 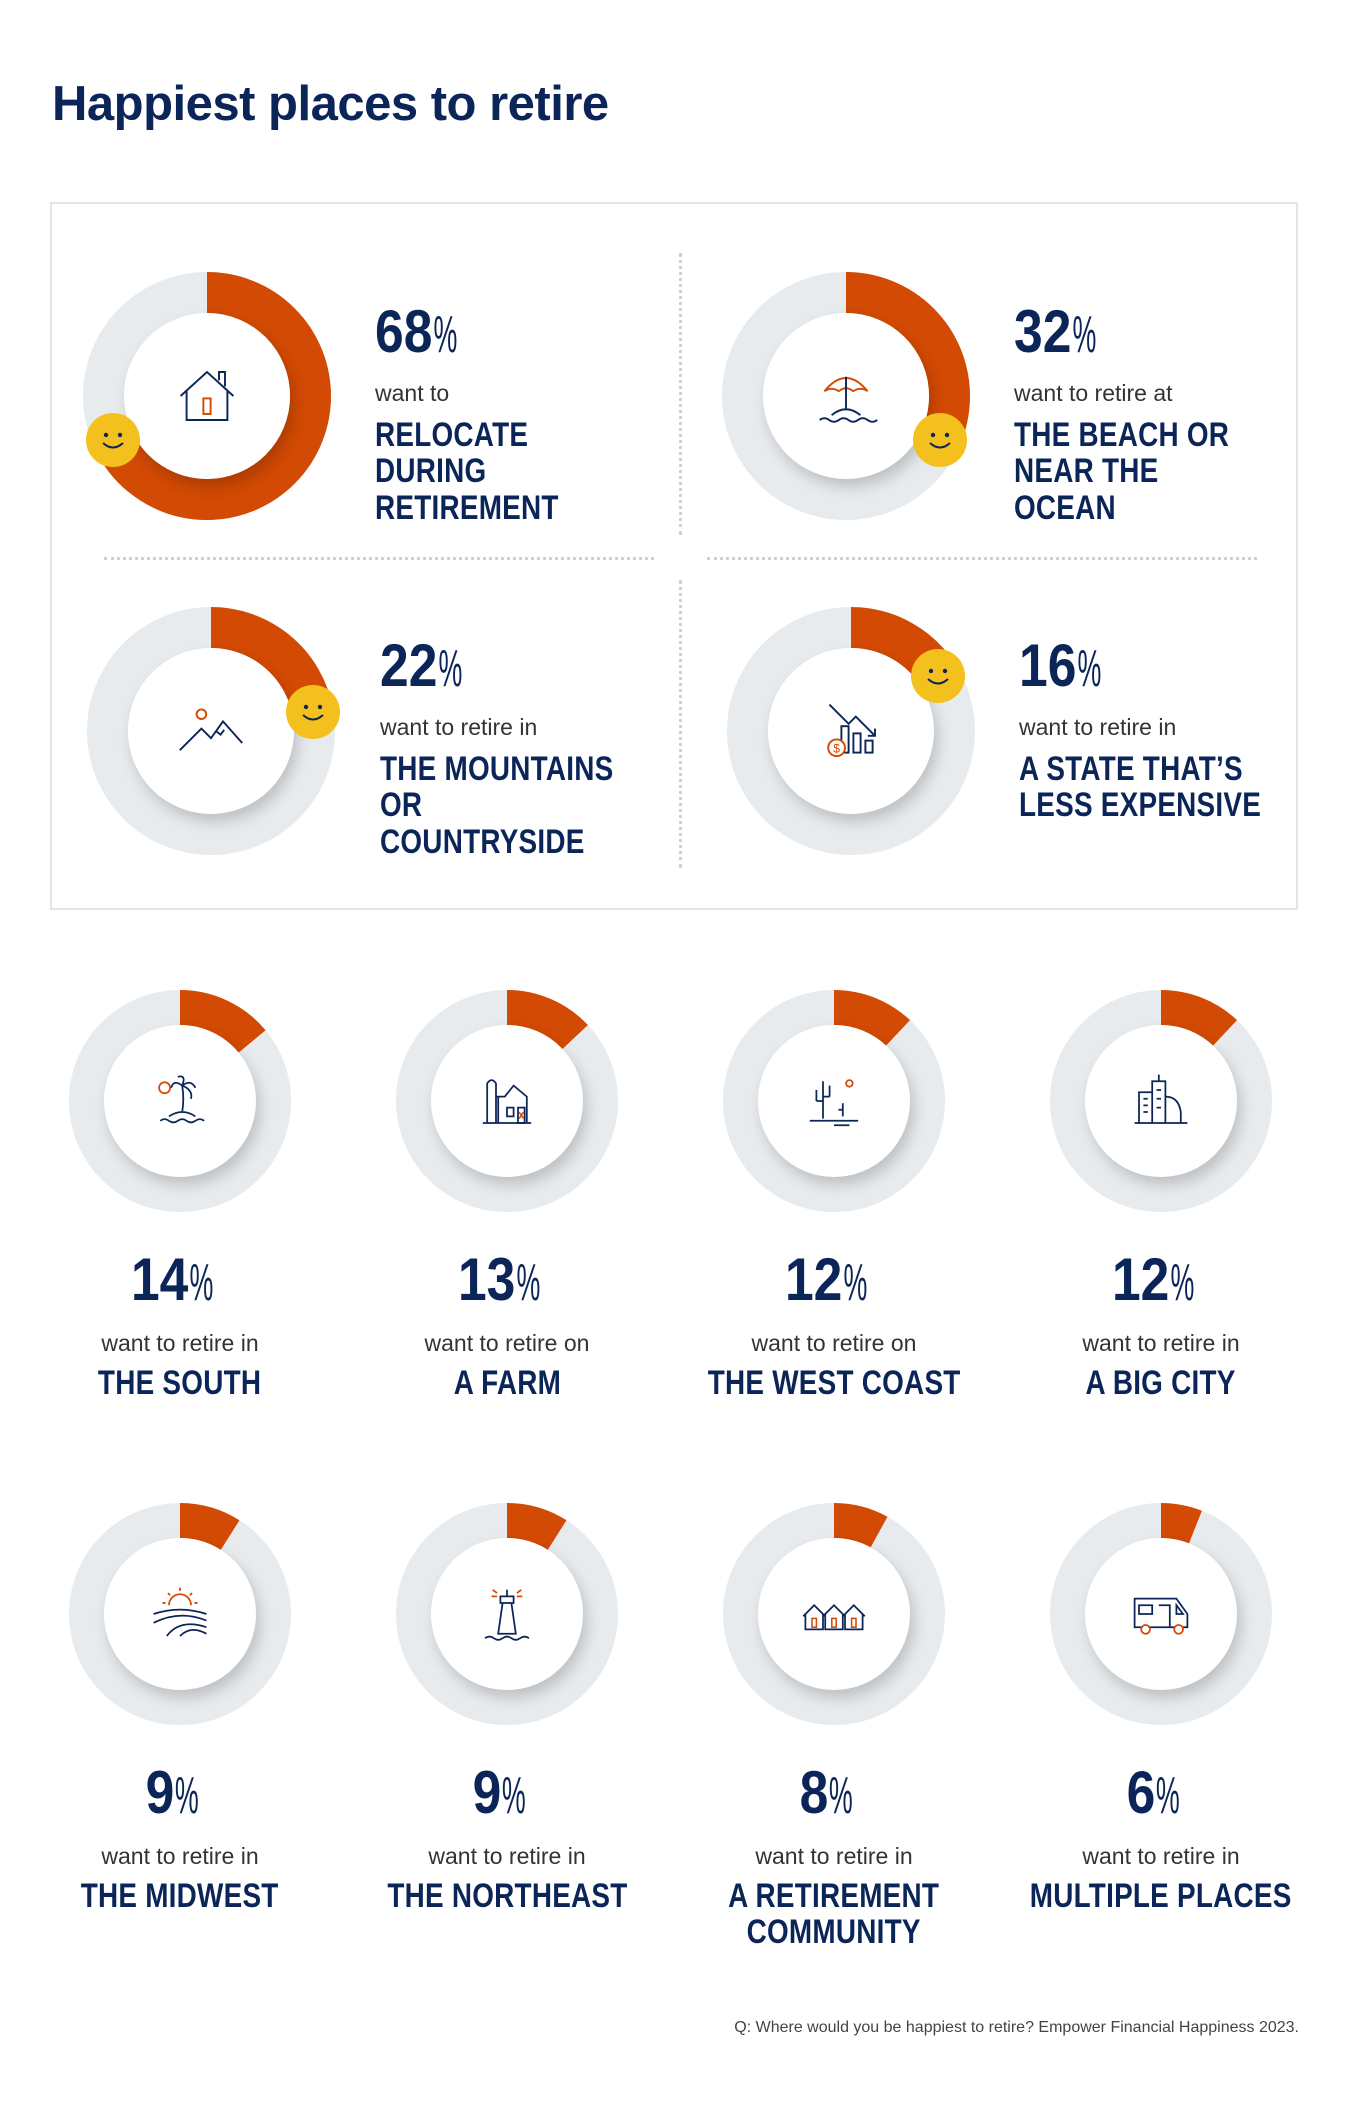 What do you see at coordinates (180, 1383) in the screenshot?
I see `stat-label: THE SOUTH` at bounding box center [180, 1383].